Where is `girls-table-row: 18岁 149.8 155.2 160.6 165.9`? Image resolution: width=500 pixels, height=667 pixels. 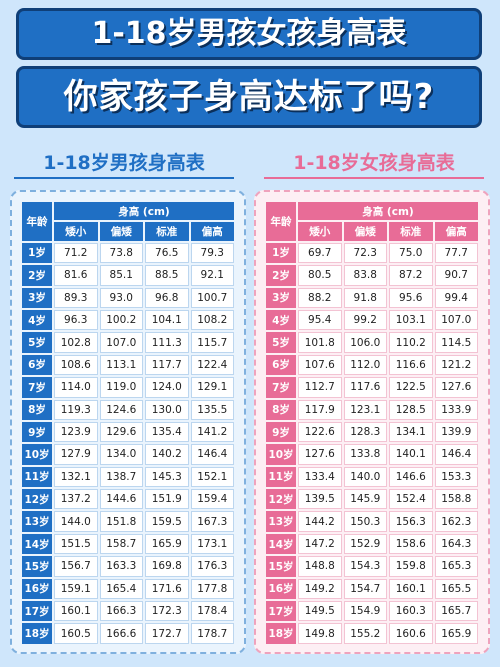
girls-table-row: 18岁 149.8 155.2 160.6 165.9 is located at coordinates (372, 633).